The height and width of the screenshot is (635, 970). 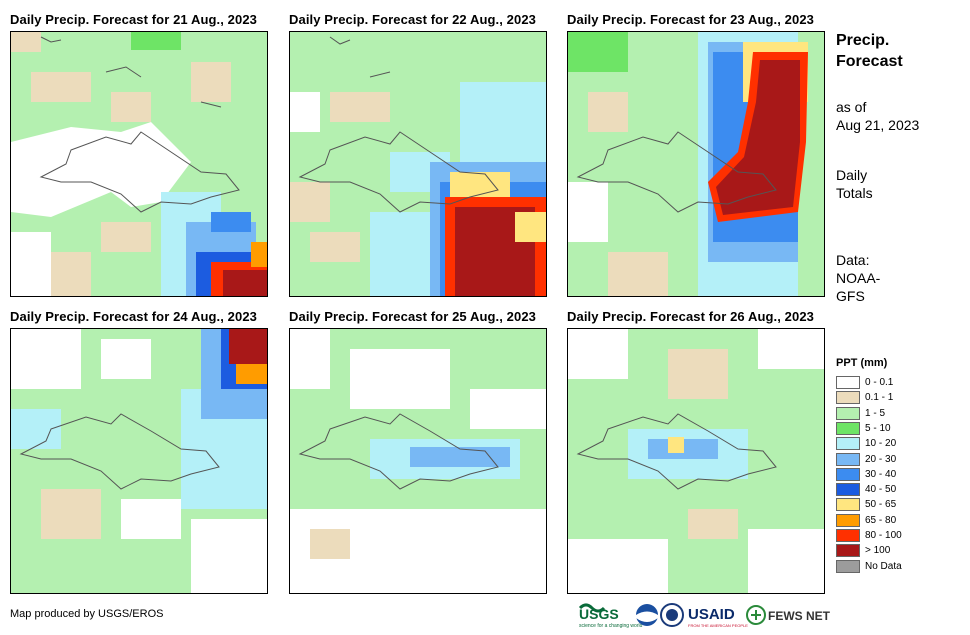 I want to click on as-of-line2: Aug 21, 2023, so click(x=878, y=125).